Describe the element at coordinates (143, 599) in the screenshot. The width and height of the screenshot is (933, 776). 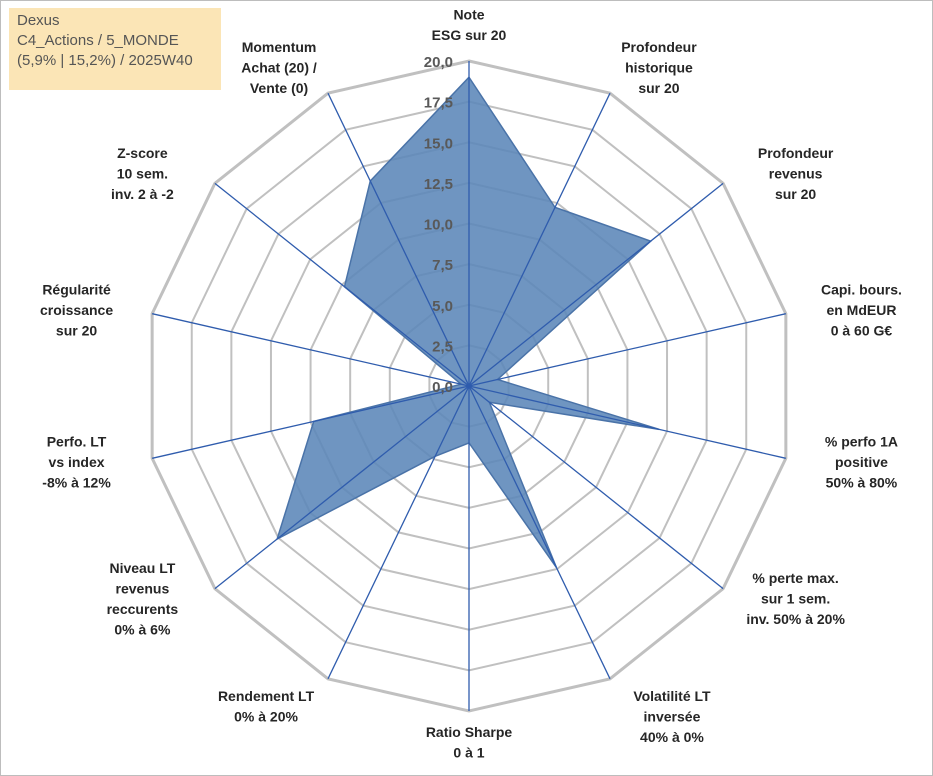
I see `axis-label: Niveau LT revenus reccurents 0% à 6%` at that location.